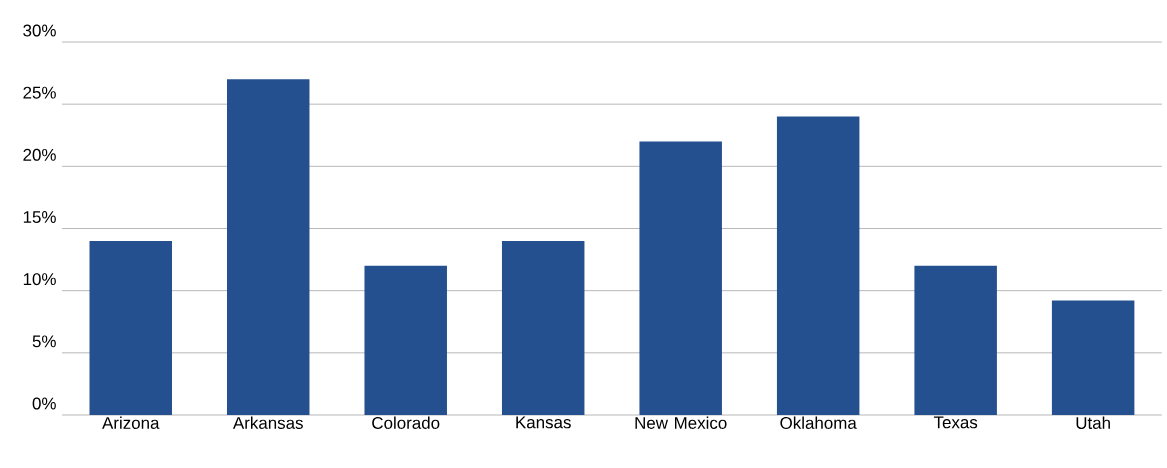 The width and height of the screenshot is (1167, 468). What do you see at coordinates (39, 154) in the screenshot?
I see `y-tick-label: 20%` at bounding box center [39, 154].